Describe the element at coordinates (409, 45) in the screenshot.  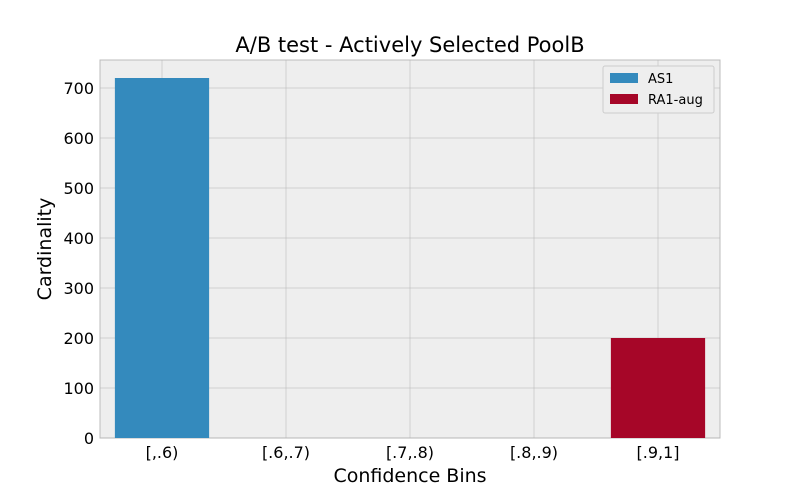
I see `chart-title: A/B test - Actively Selected PoolB` at that location.